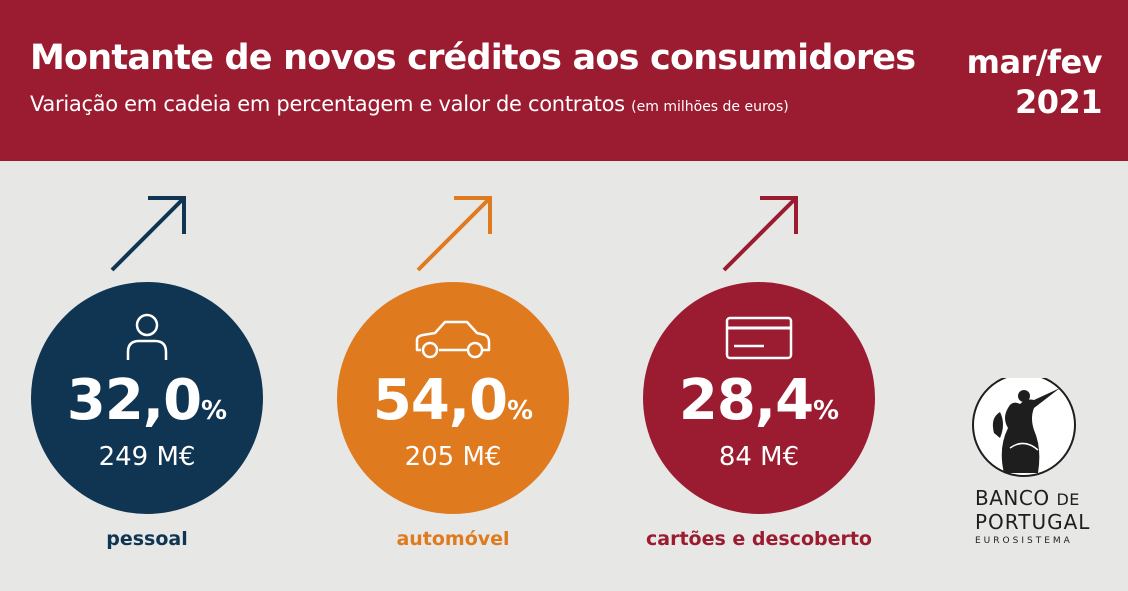 The image size is (1128, 591). I want to click on automovel-circle: 54,0% 205 M€, so click(453, 398).